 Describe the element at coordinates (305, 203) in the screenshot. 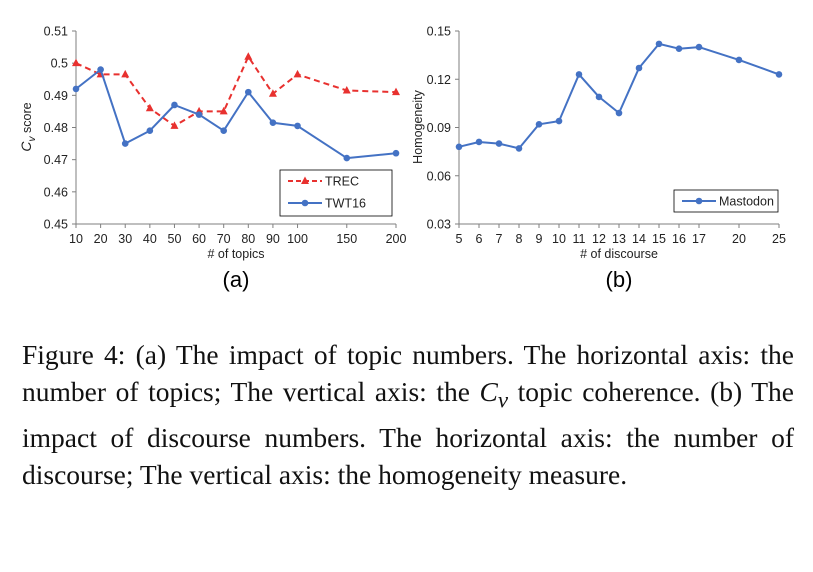

I see `legend-marker-twt16` at that location.